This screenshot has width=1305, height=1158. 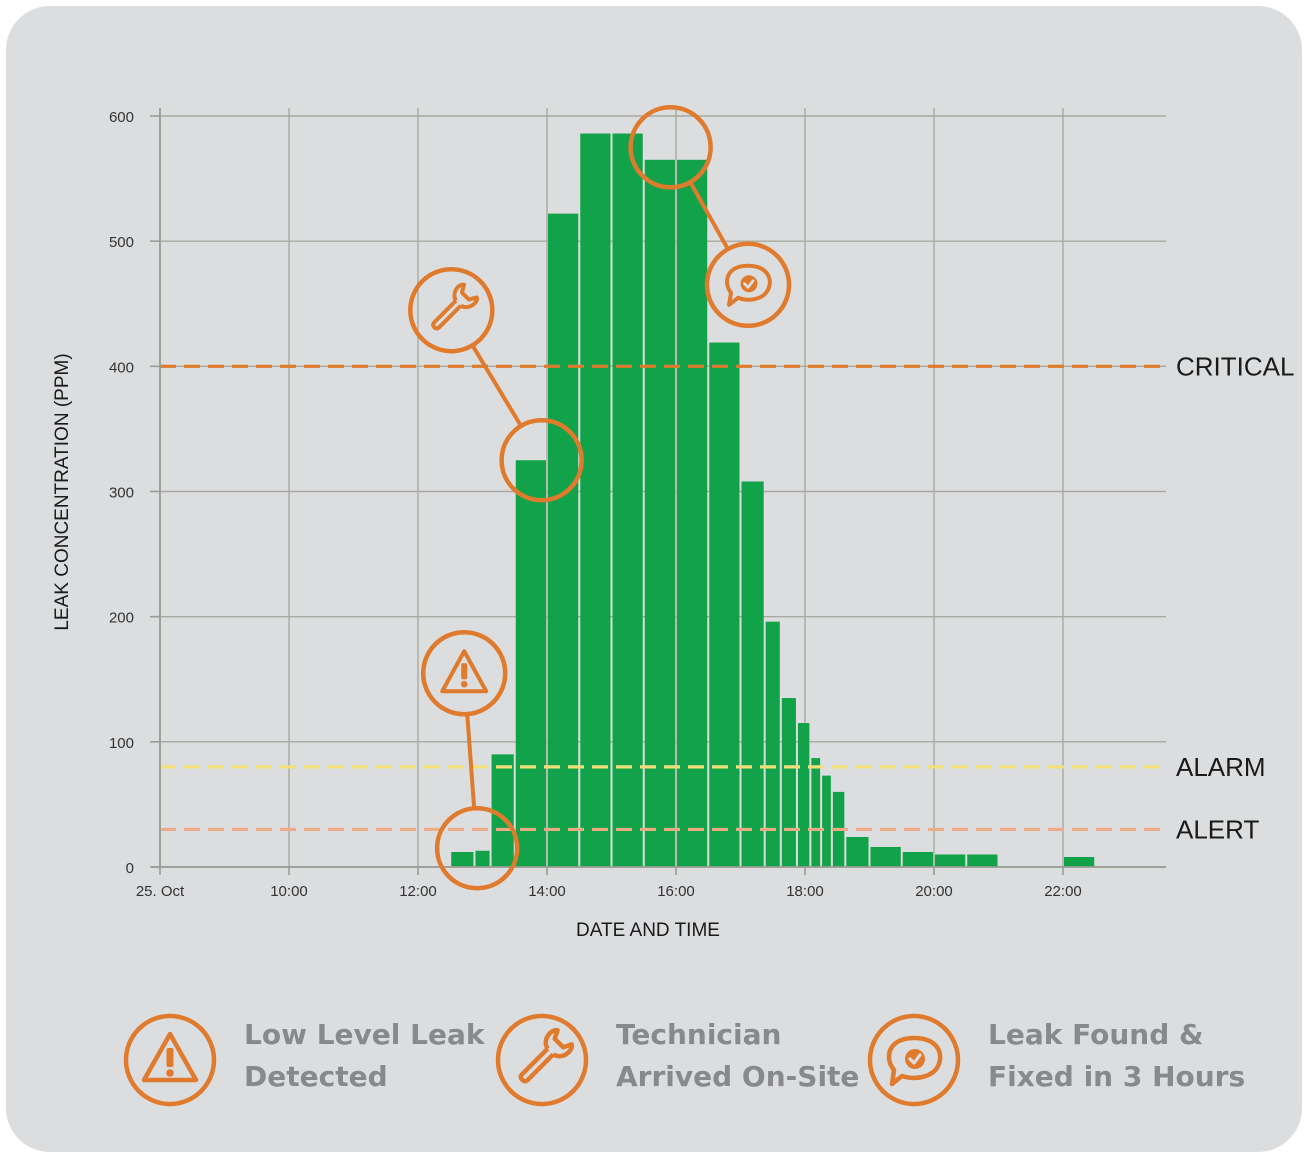 I want to click on annotation-wrench, so click(x=496, y=384).